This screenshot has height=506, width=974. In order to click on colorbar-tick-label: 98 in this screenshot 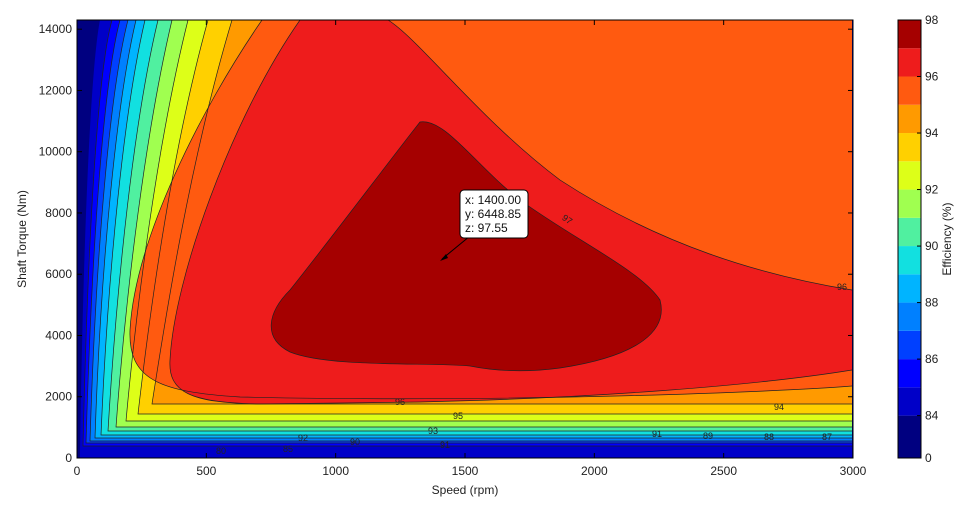, I will do `click(932, 20)`.